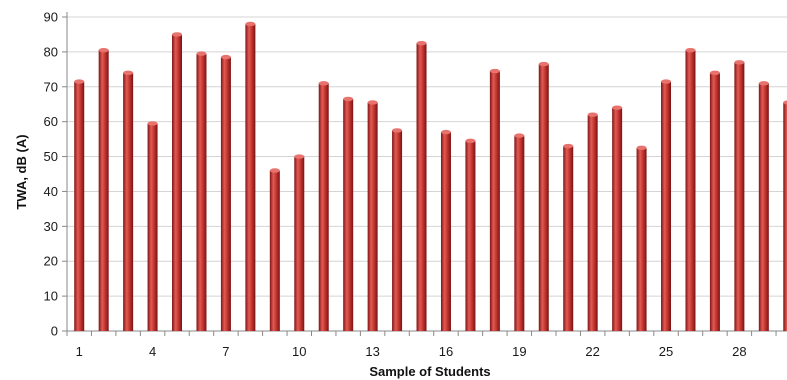 This screenshot has width=787, height=380. I want to click on x-tick-label: 25, so click(666, 351).